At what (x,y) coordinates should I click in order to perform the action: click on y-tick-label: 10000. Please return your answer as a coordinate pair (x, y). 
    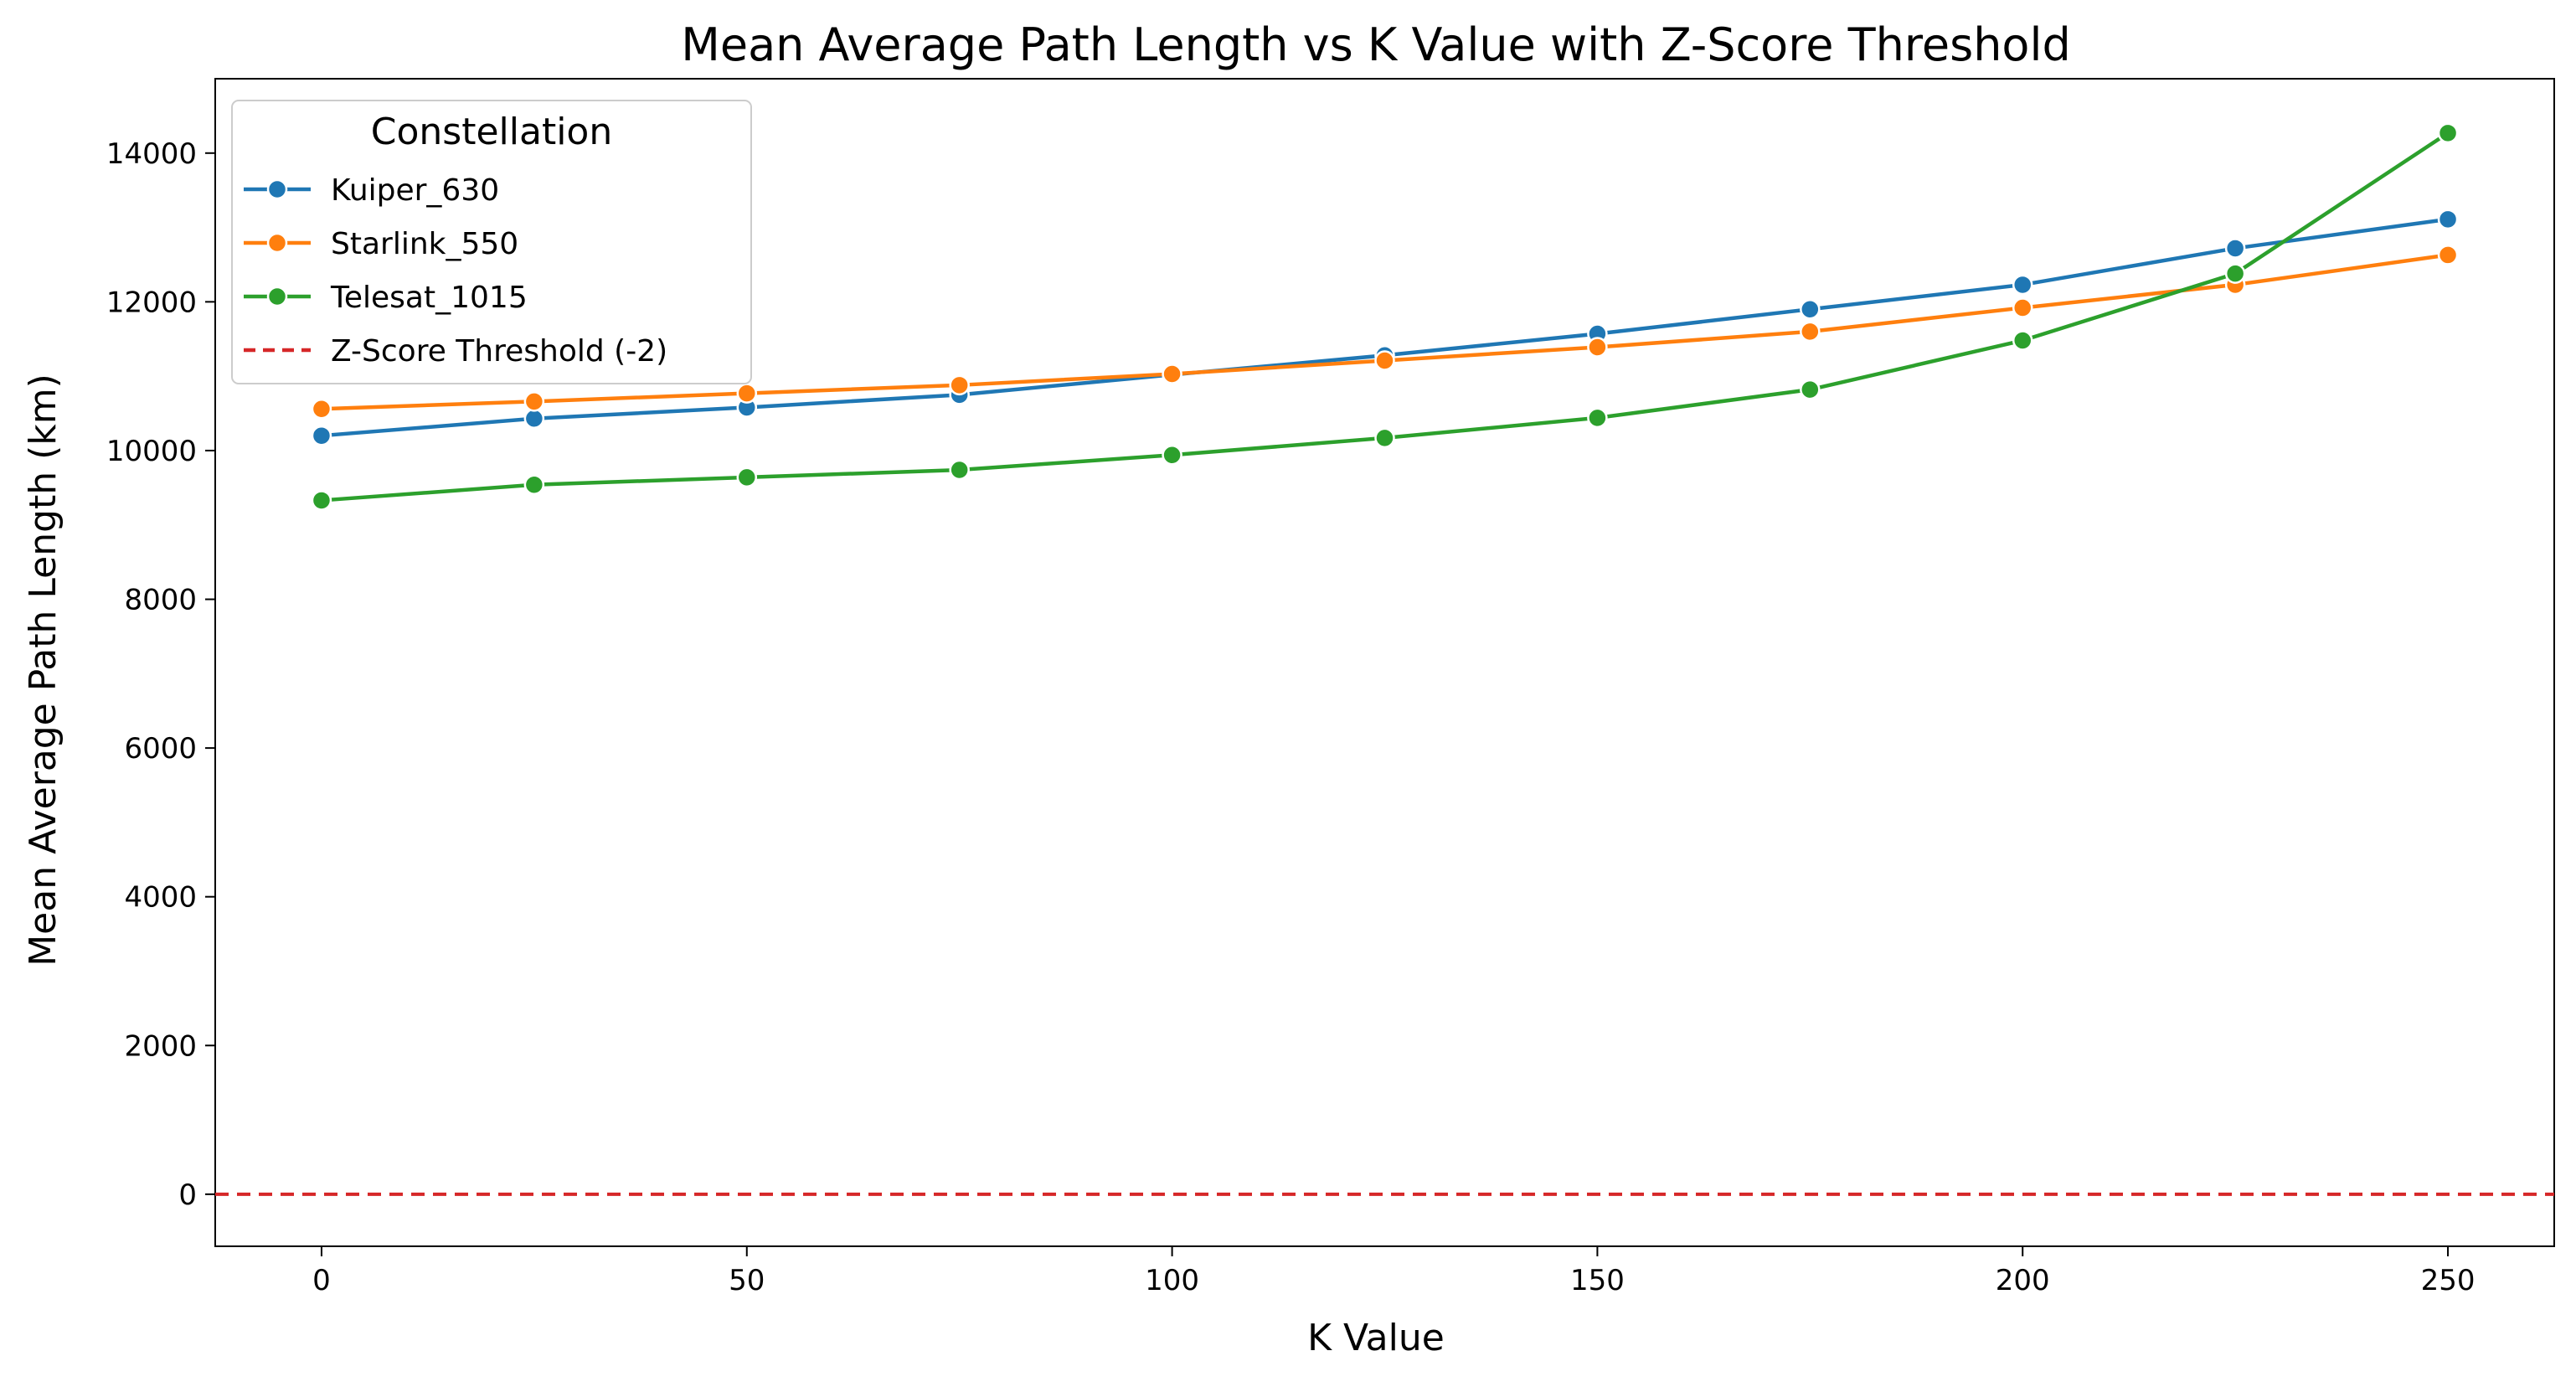
    Looking at the image, I should click on (151, 451).